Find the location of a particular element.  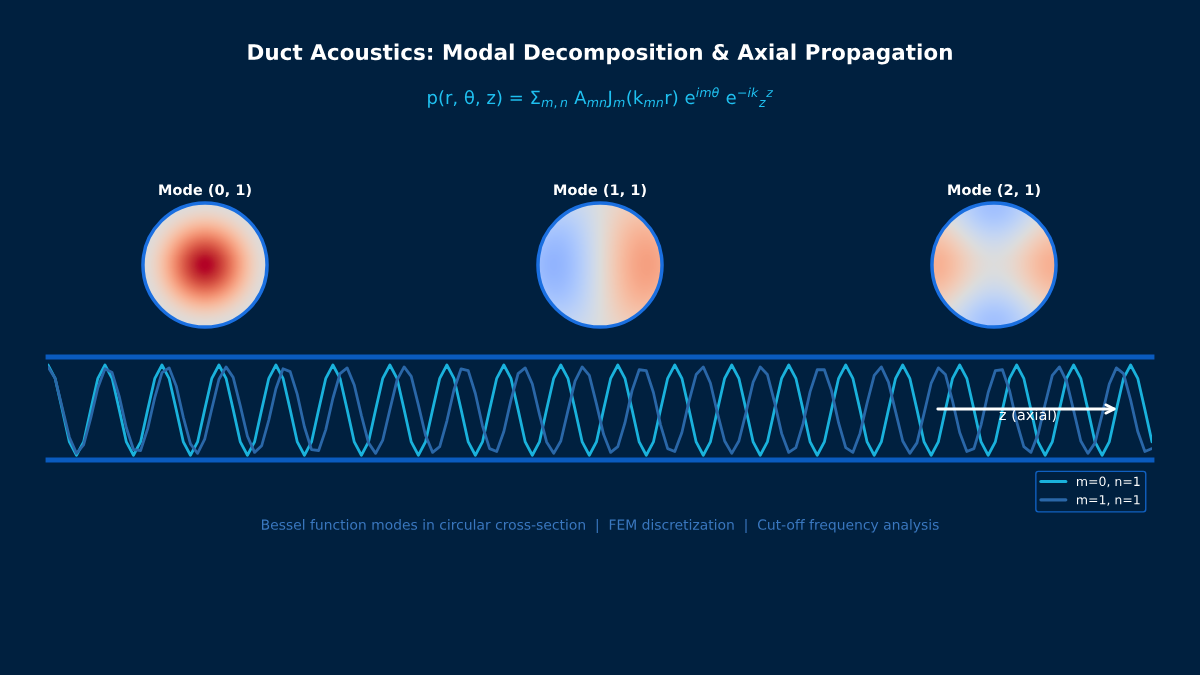

text: Mode (0, 1) is located at coordinates (205, 190).